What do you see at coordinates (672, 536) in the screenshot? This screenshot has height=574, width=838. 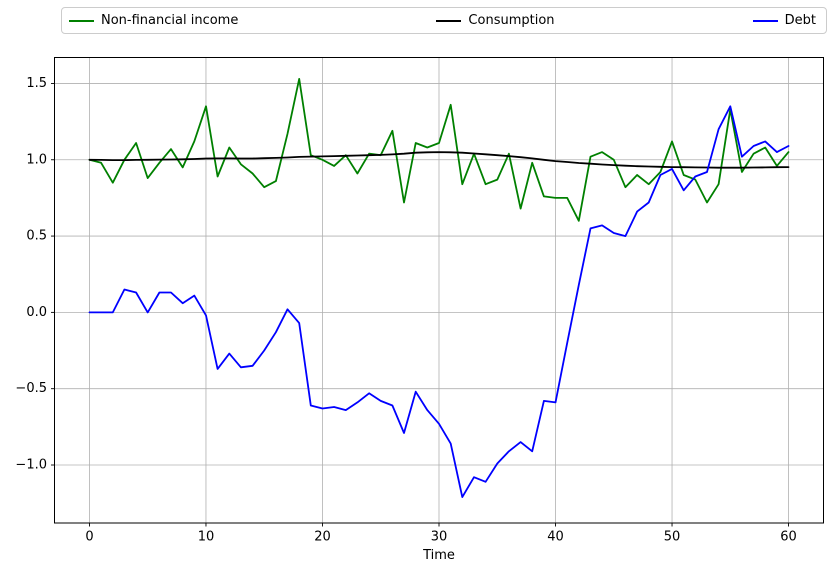 I see `x-tick-label: 50` at bounding box center [672, 536].